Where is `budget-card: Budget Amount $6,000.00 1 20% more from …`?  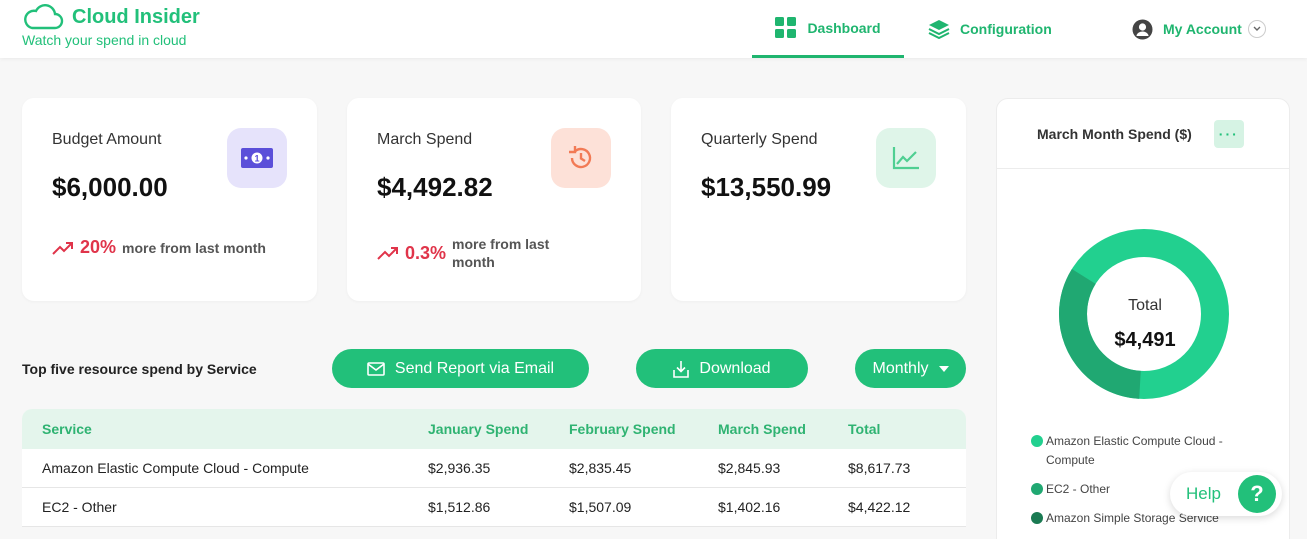 budget-card: Budget Amount $6,000.00 1 20% more from … is located at coordinates (169, 199).